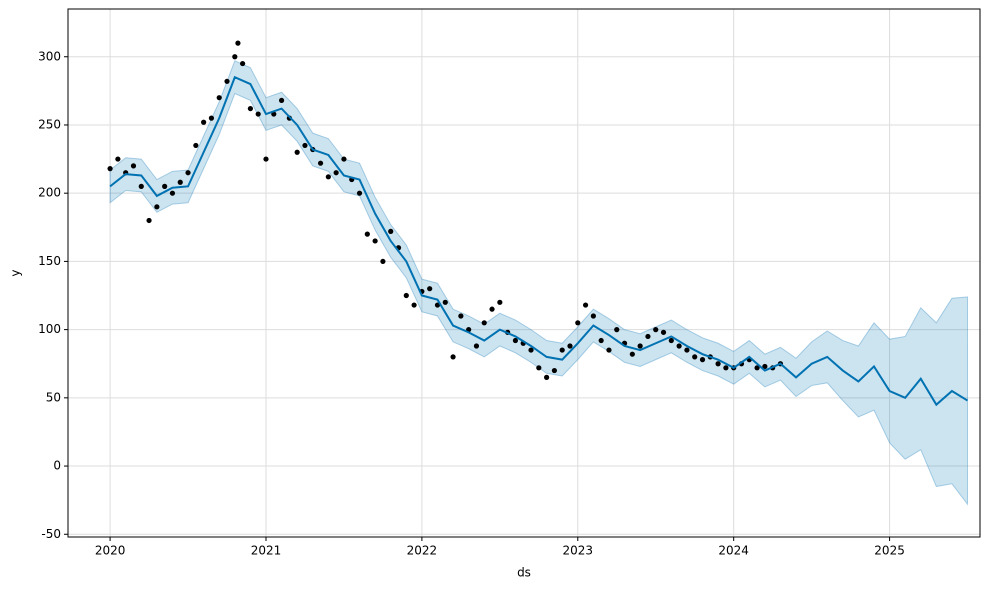 The width and height of the screenshot is (989, 593). What do you see at coordinates (422, 551) in the screenshot?
I see `x-tick-label: 2022` at bounding box center [422, 551].